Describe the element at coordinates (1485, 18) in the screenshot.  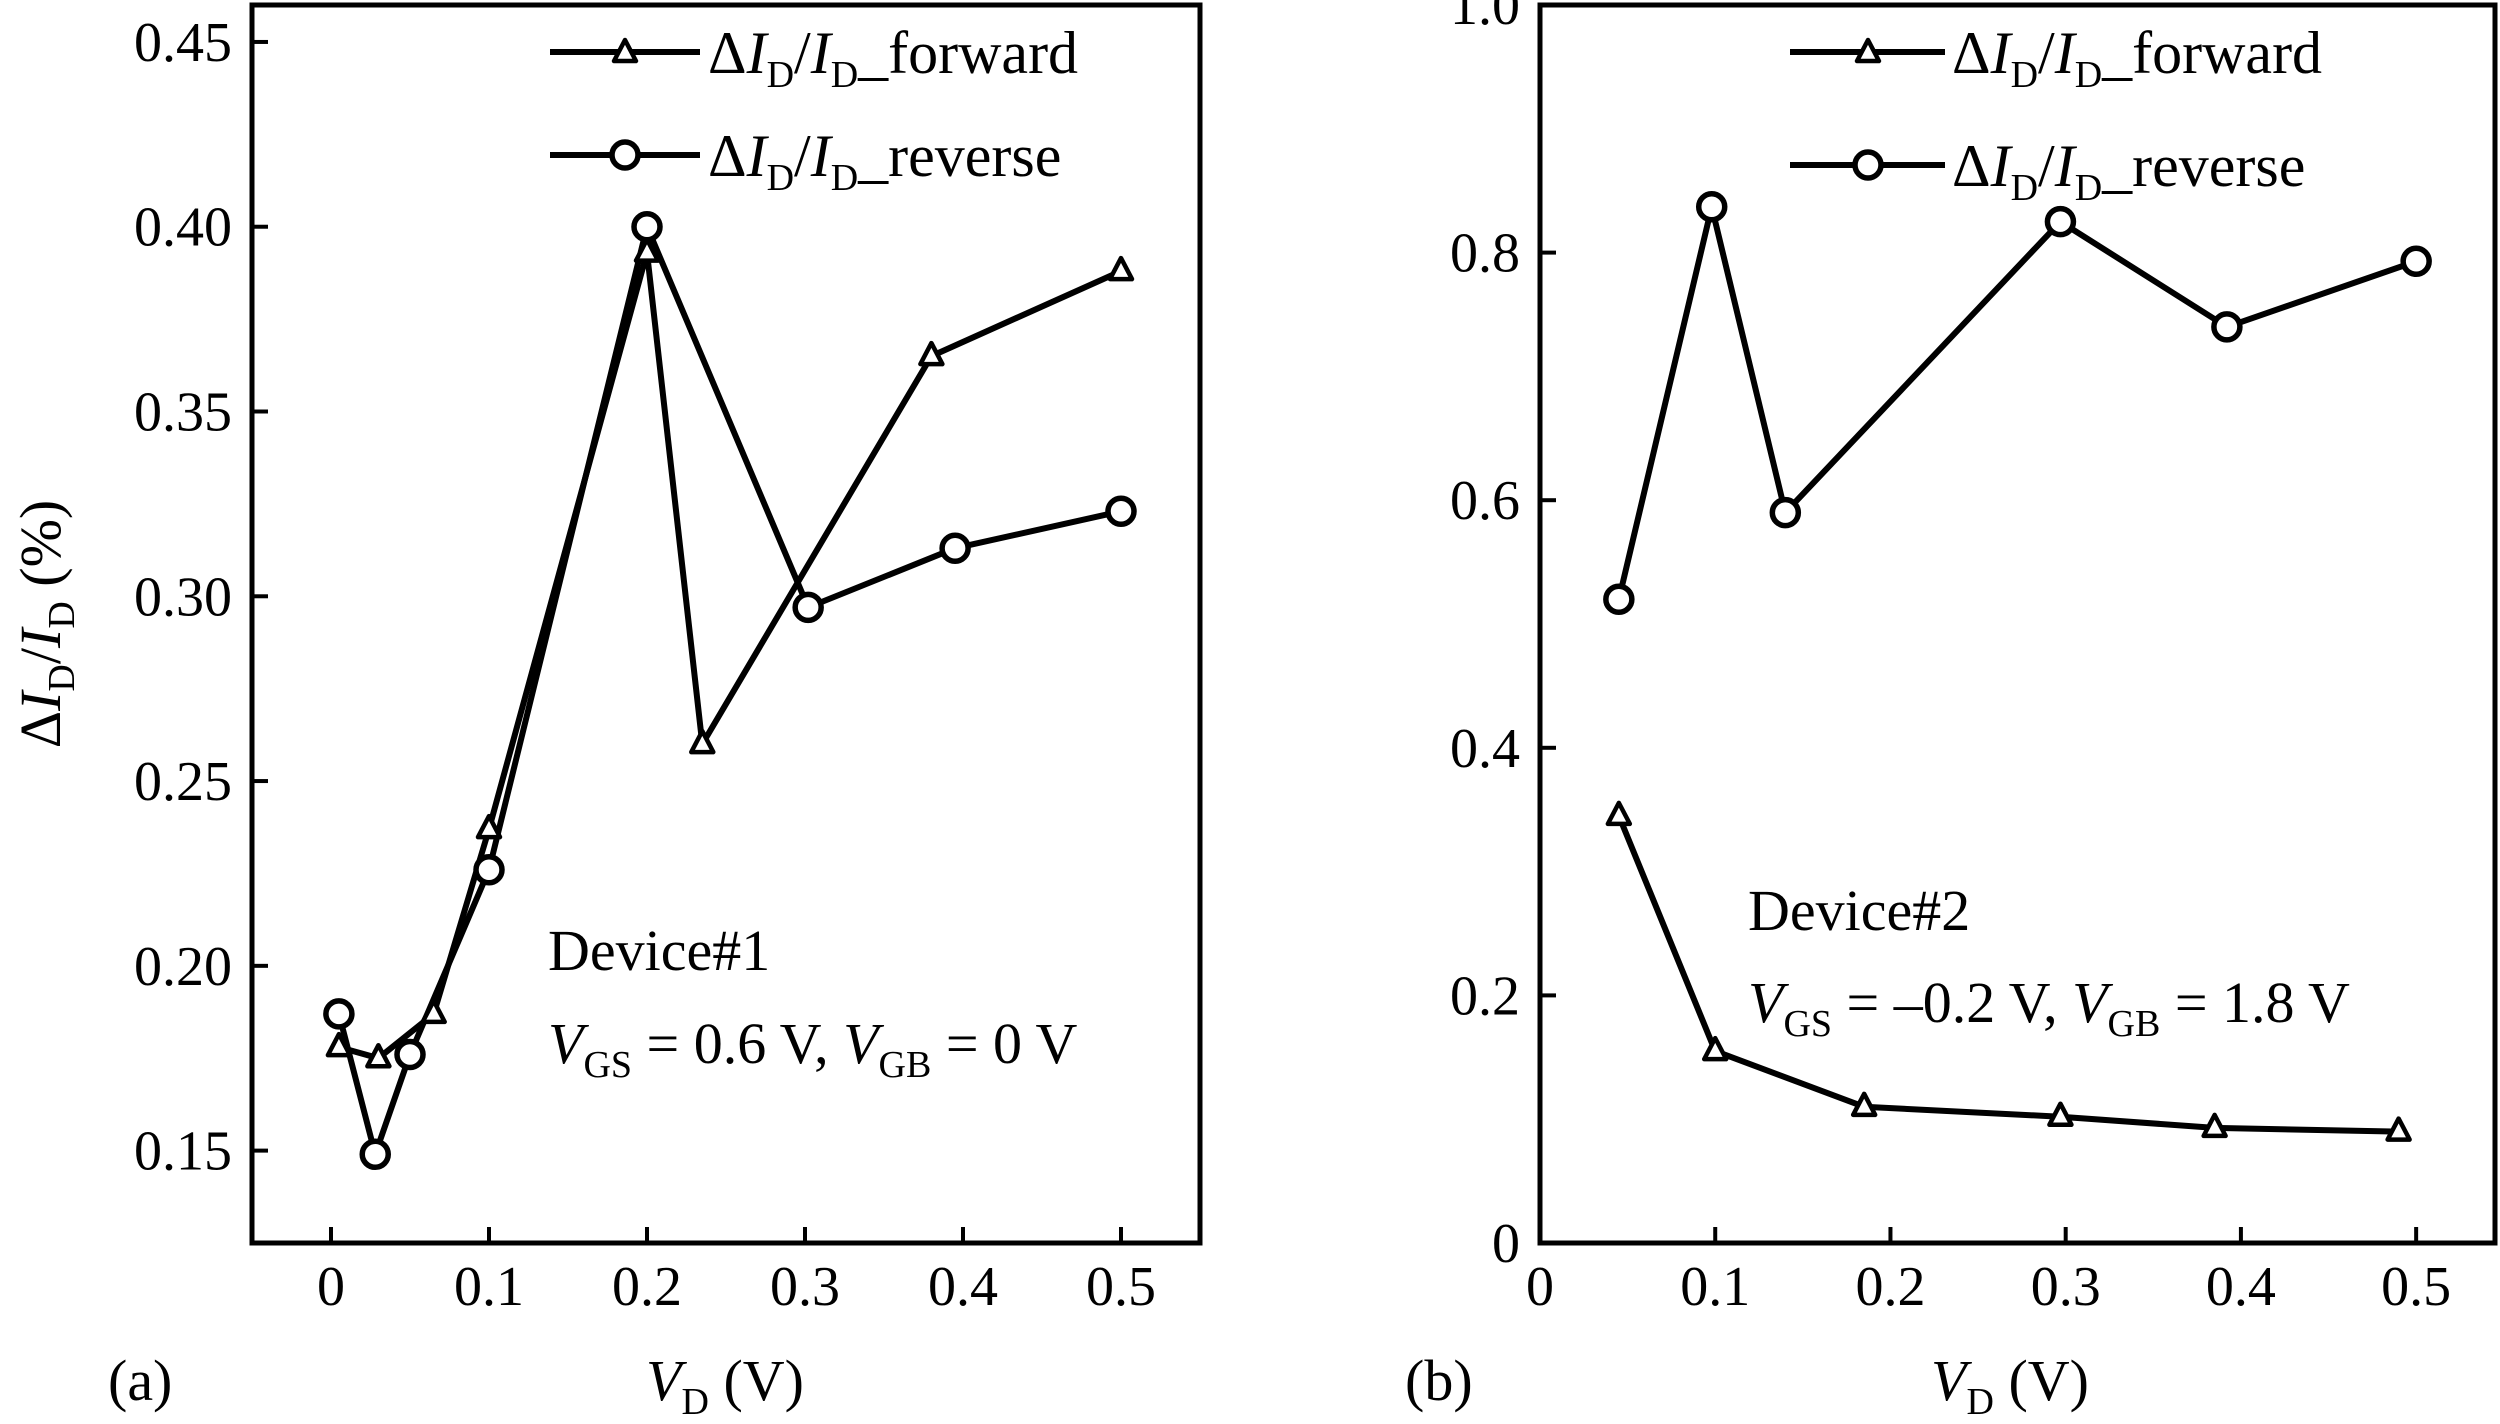
I see `panel-b-ytick-label: 1.0` at that location.